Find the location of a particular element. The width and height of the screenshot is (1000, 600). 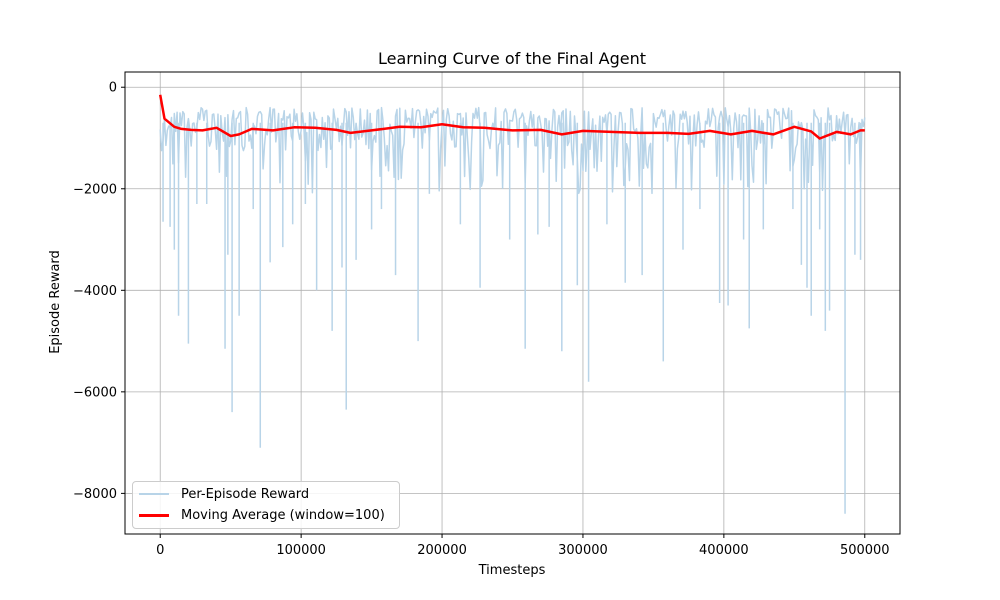

legend-swatch-per-episode-reward is located at coordinates (154, 494).